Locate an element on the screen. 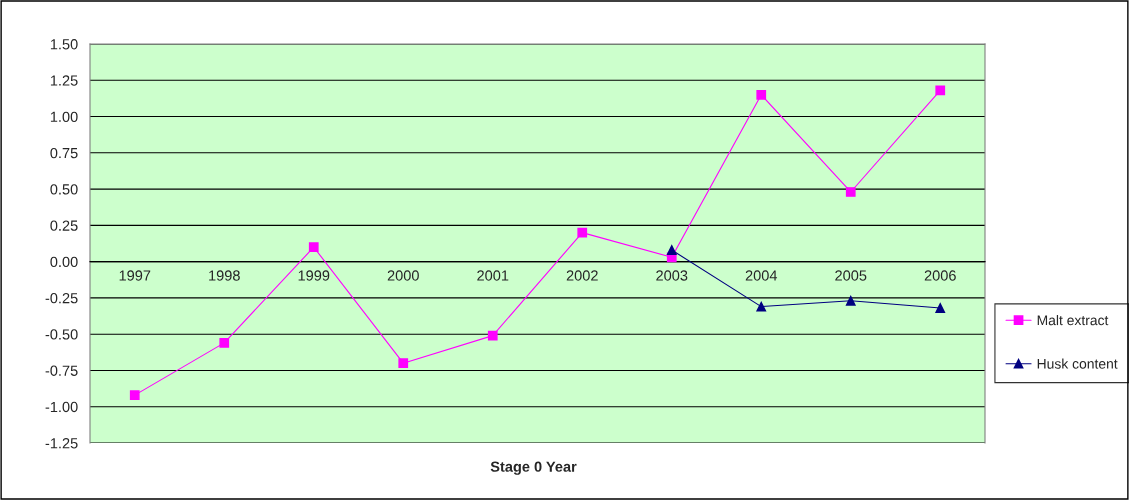 Image resolution: width=1129 pixels, height=500 pixels. x-tick-label: 2000 is located at coordinates (403, 275).